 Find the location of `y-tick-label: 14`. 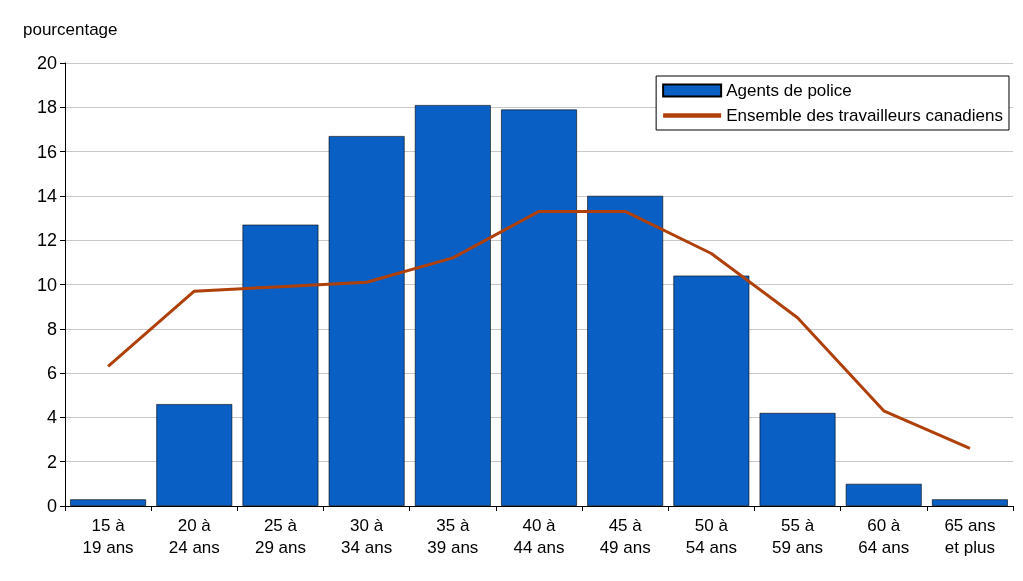

y-tick-label: 14 is located at coordinates (46, 195).